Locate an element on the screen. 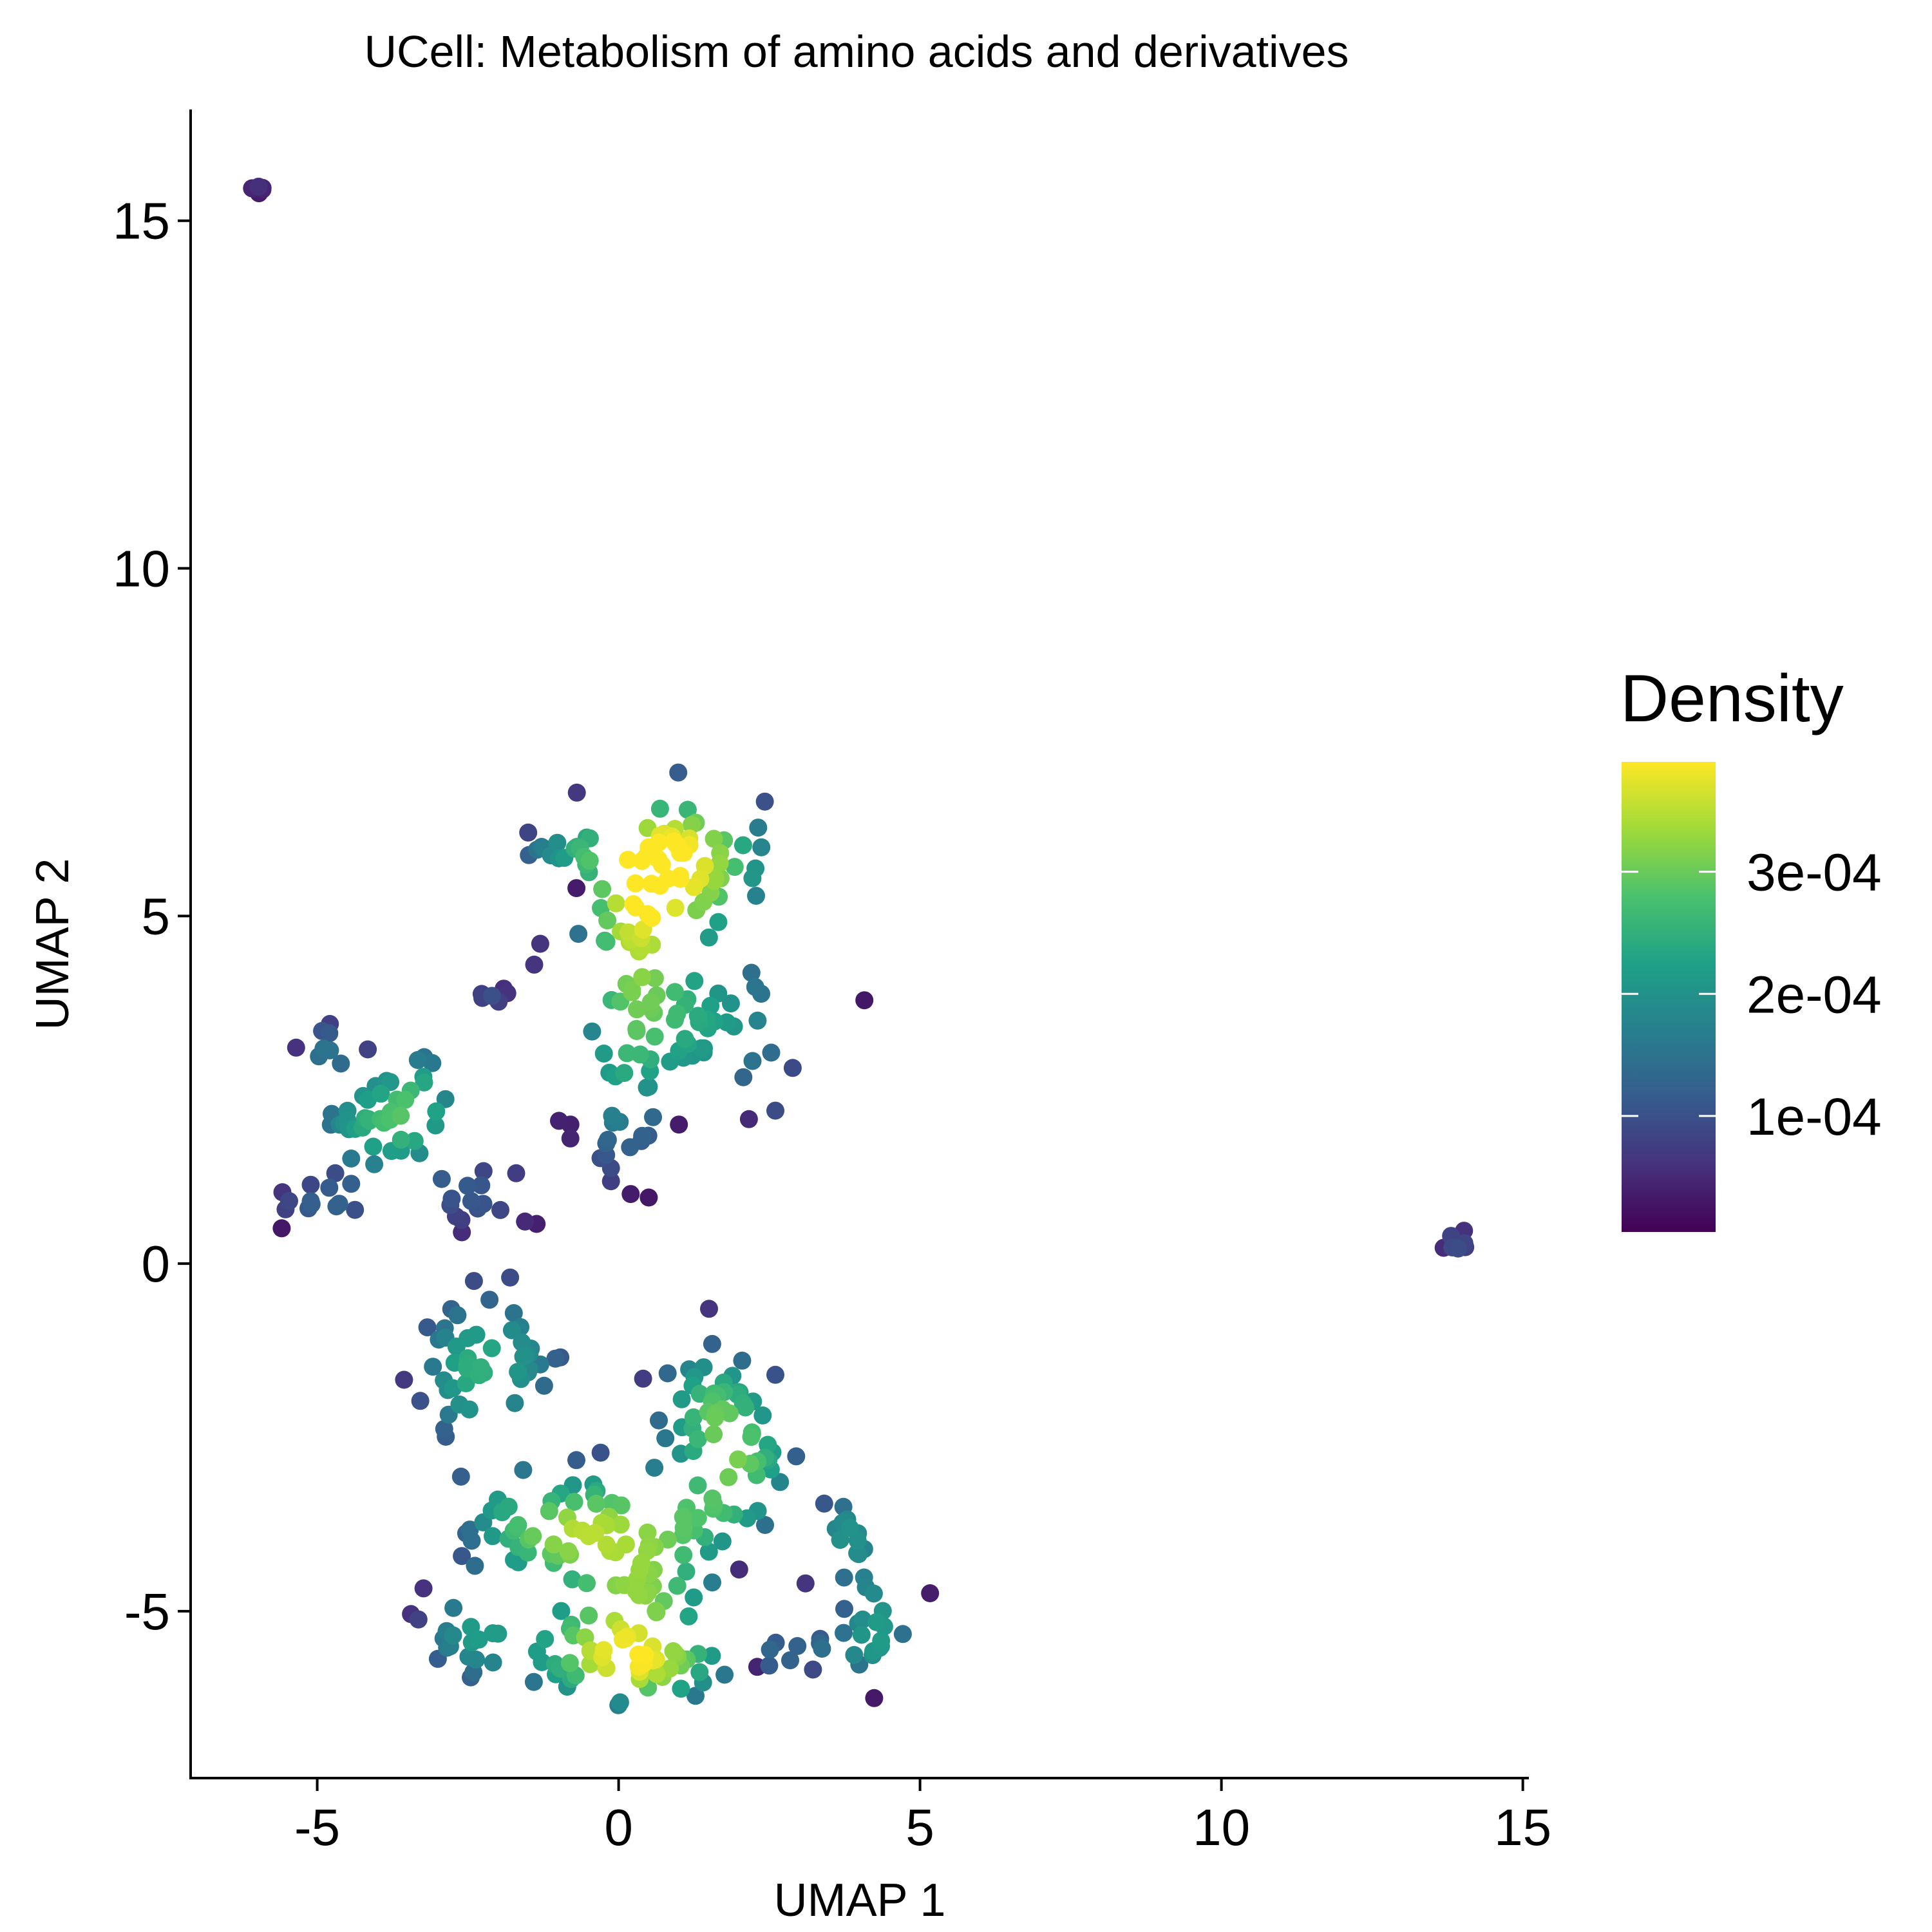 The height and width of the screenshot is (1932, 1932). legend-title: Density is located at coordinates (1732, 698).